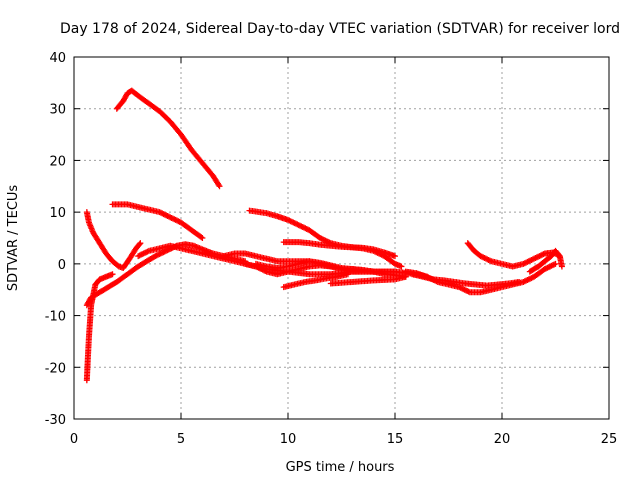  What do you see at coordinates (609, 439) in the screenshot?
I see `x-tick-label: 25` at bounding box center [609, 439].